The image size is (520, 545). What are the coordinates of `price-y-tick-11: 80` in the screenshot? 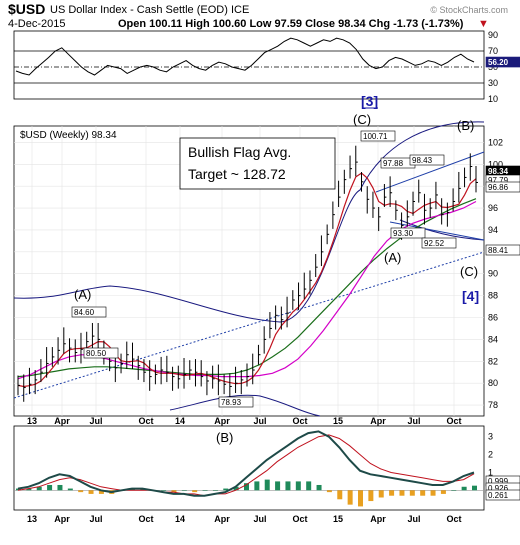 It's located at (493, 383).